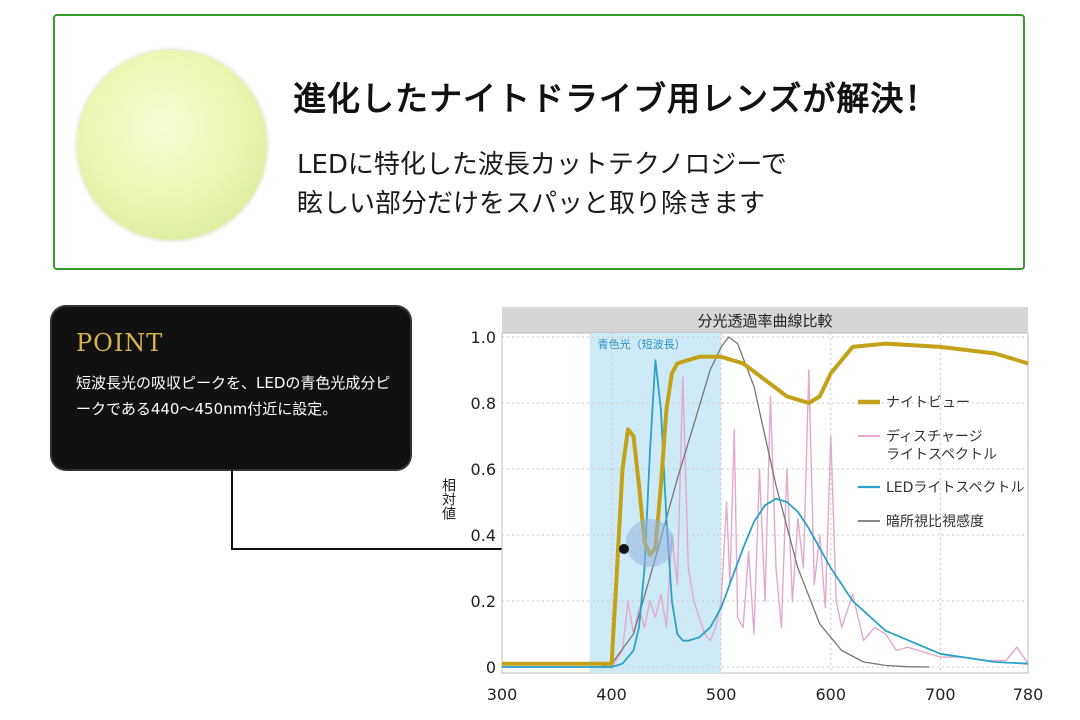 The width and height of the screenshot is (1080, 720). I want to click on callout-connector, so click(426, 509).